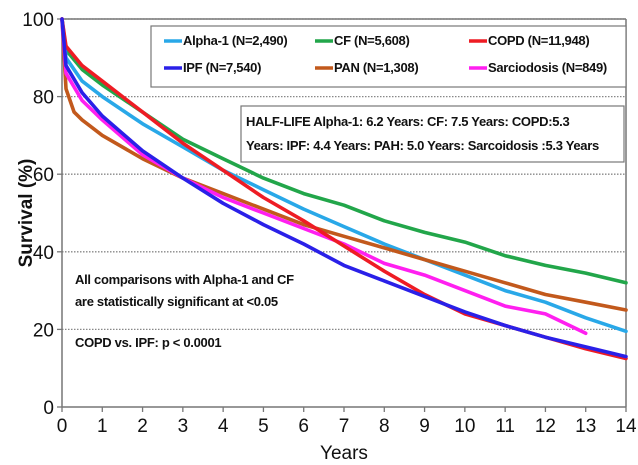 The height and width of the screenshot is (465, 638). I want to click on x-tick-label-2: 2, so click(142, 426).